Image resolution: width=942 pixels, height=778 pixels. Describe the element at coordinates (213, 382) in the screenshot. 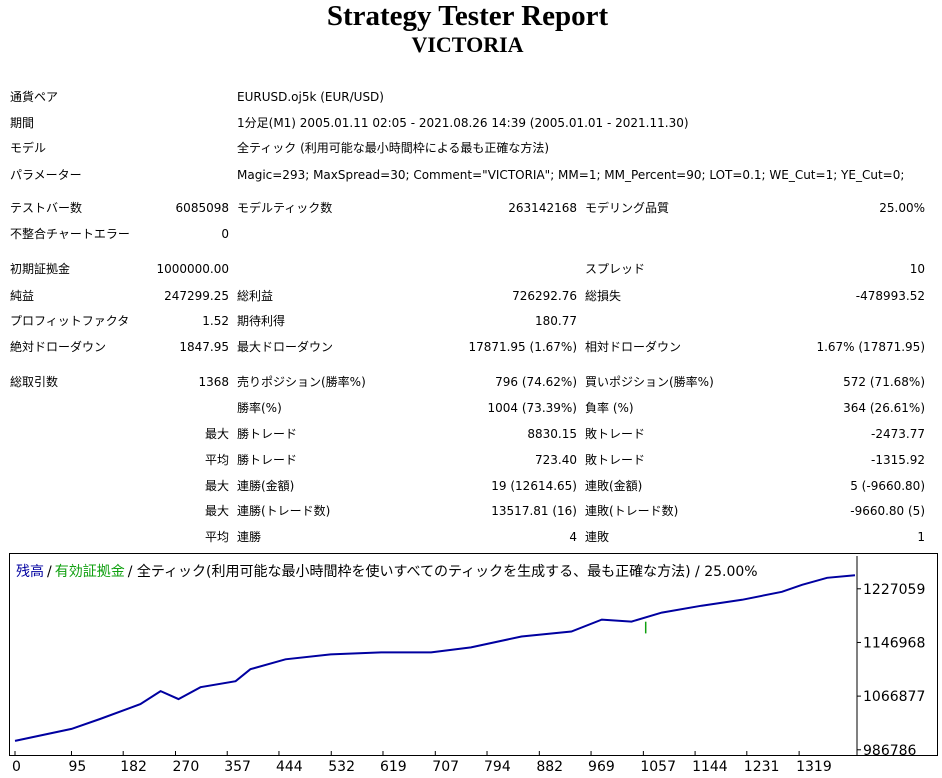

I see `stat-value: 1368` at that location.